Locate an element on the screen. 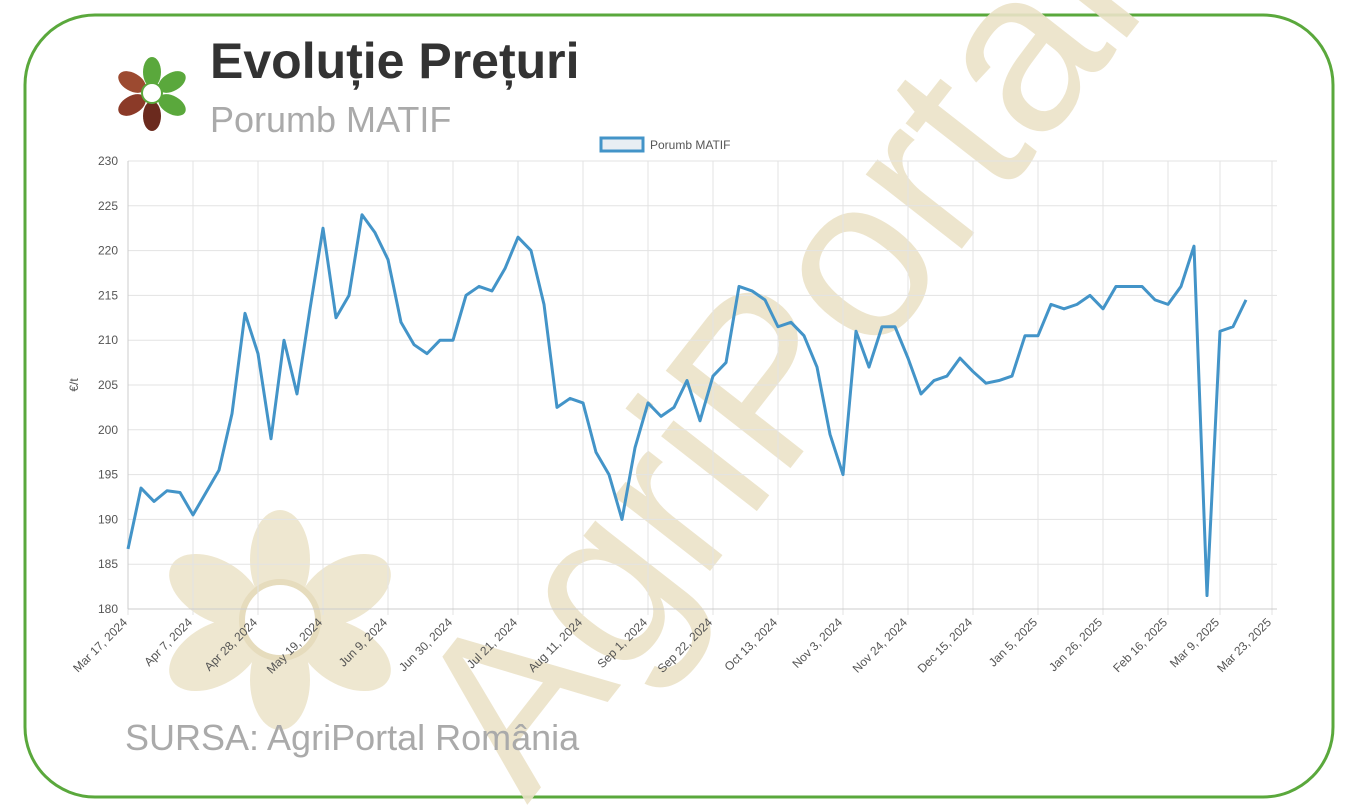  y-tick-label: 225 is located at coordinates (108, 206).